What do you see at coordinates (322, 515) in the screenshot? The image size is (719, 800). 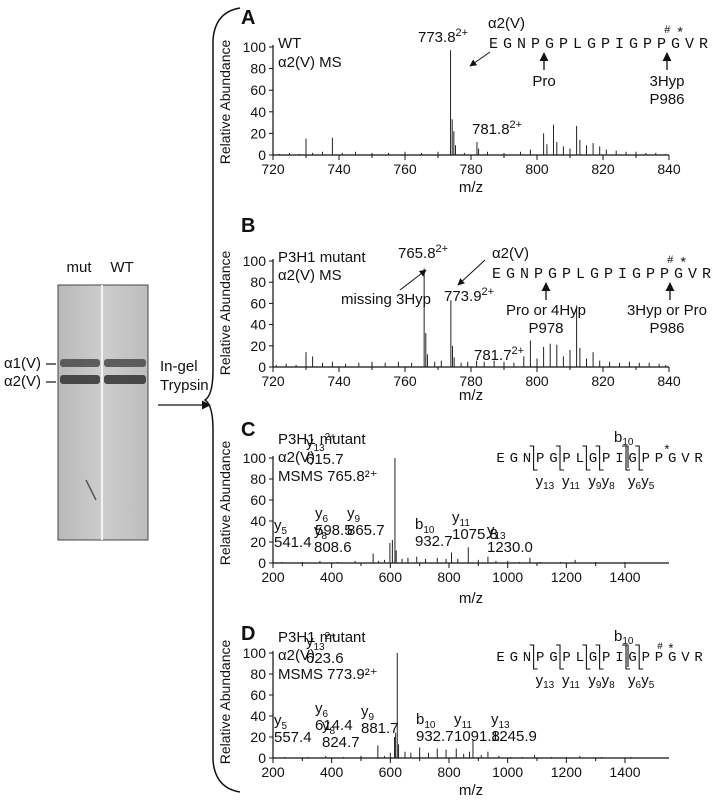 I see `panel-c-ion-label: y6` at bounding box center [322, 515].